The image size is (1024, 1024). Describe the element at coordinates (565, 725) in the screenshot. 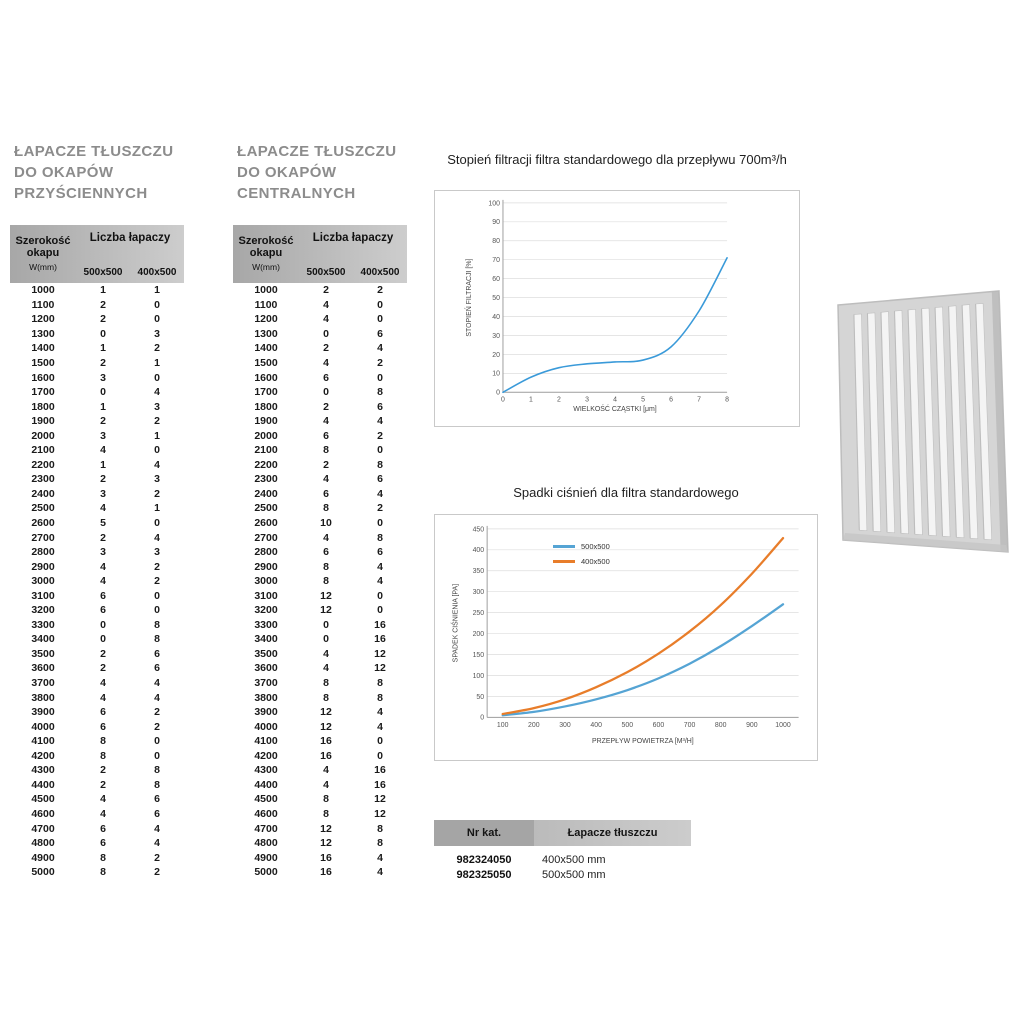

I see `x-tick-label: 300` at that location.